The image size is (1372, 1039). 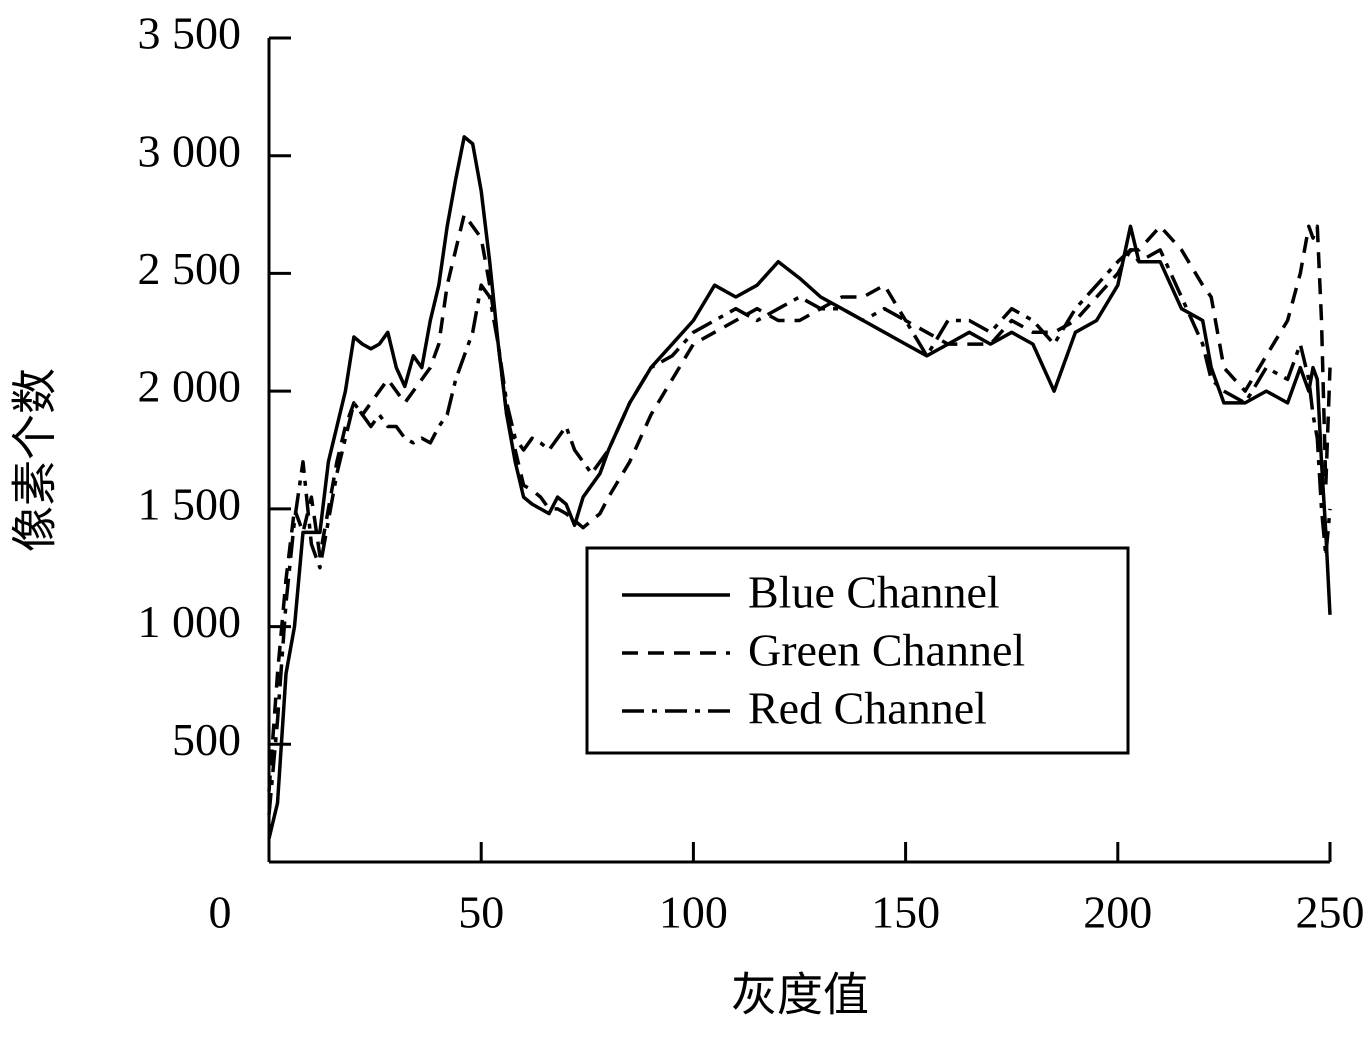 What do you see at coordinates (800, 995) in the screenshot?
I see `x-axis-label: 灰度值` at bounding box center [800, 995].